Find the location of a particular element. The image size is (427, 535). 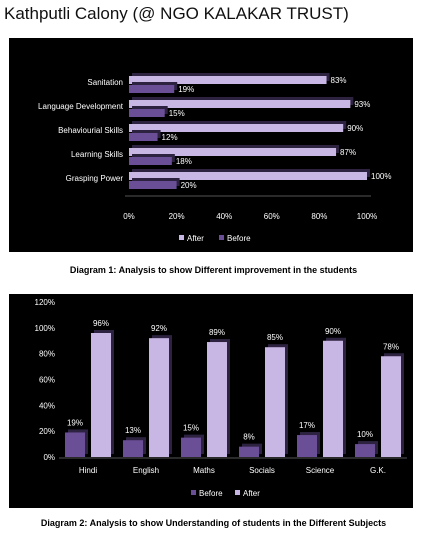

bar-before-science is located at coordinates (307, 446).